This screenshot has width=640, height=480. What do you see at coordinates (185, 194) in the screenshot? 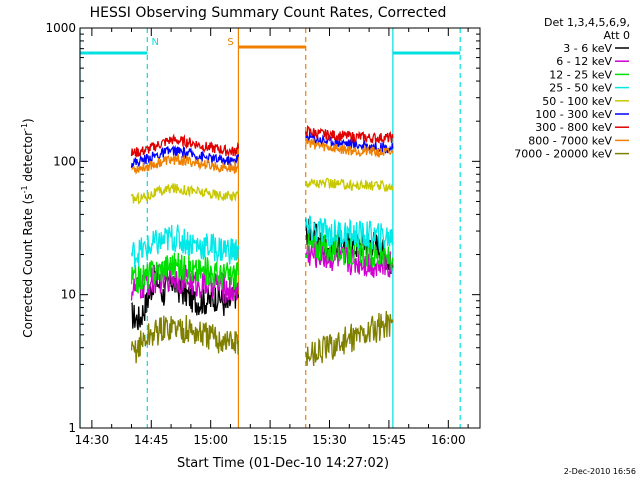
I see `series-line-4-w0` at bounding box center [185, 194].